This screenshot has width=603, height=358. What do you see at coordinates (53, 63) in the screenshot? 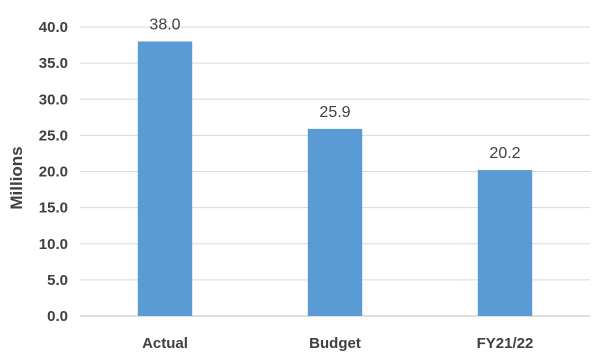
I see `y-tick-label: 35.0` at bounding box center [53, 63].